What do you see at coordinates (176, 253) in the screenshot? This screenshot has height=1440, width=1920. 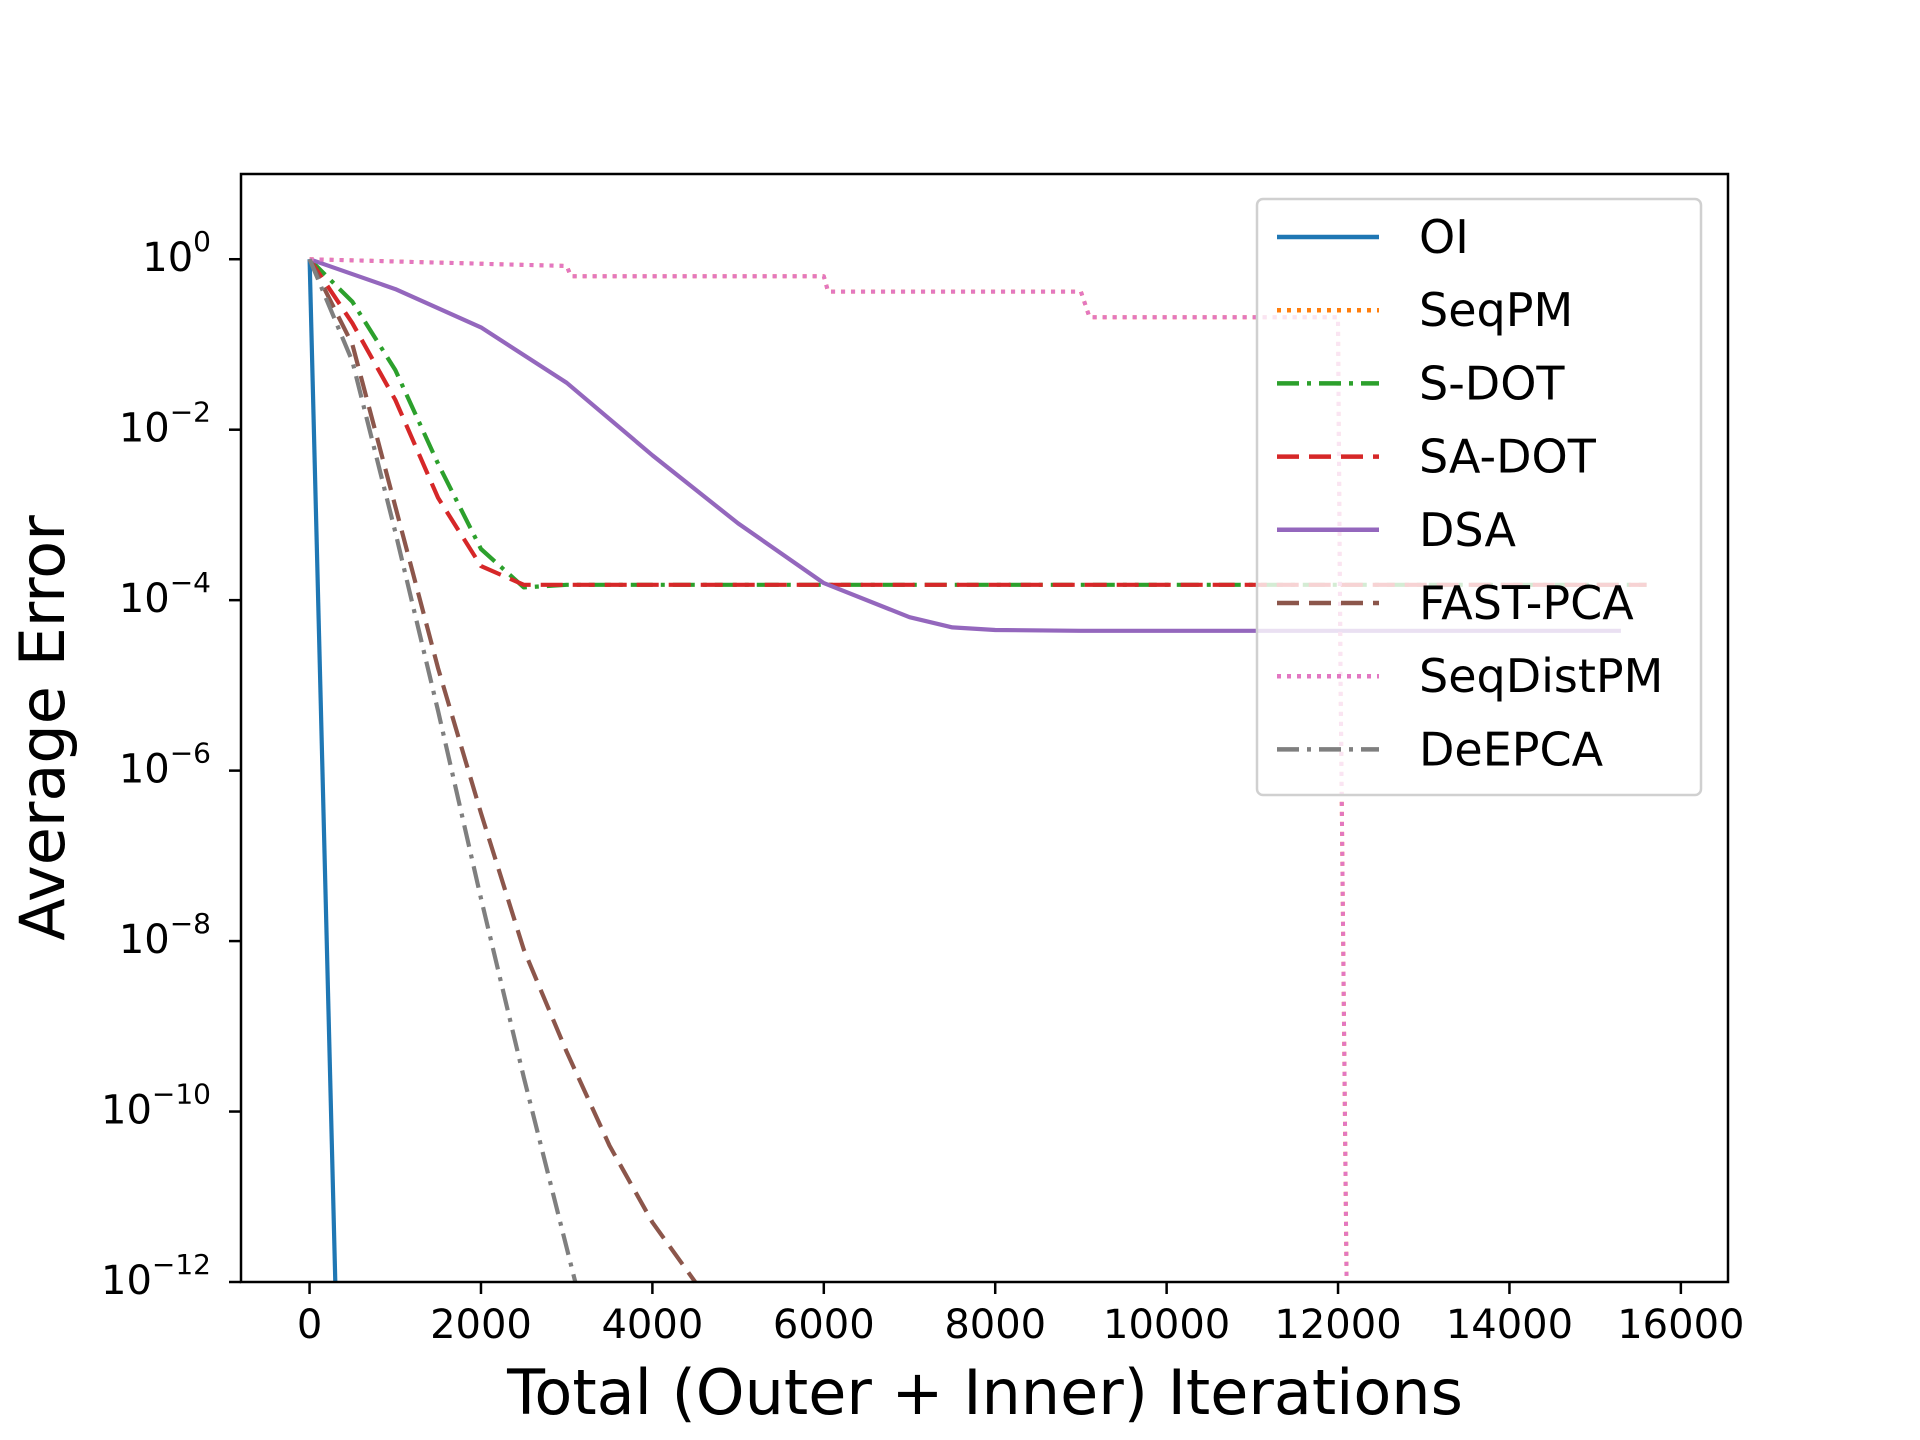 I see `y-tick-label: 10⁰` at bounding box center [176, 253].